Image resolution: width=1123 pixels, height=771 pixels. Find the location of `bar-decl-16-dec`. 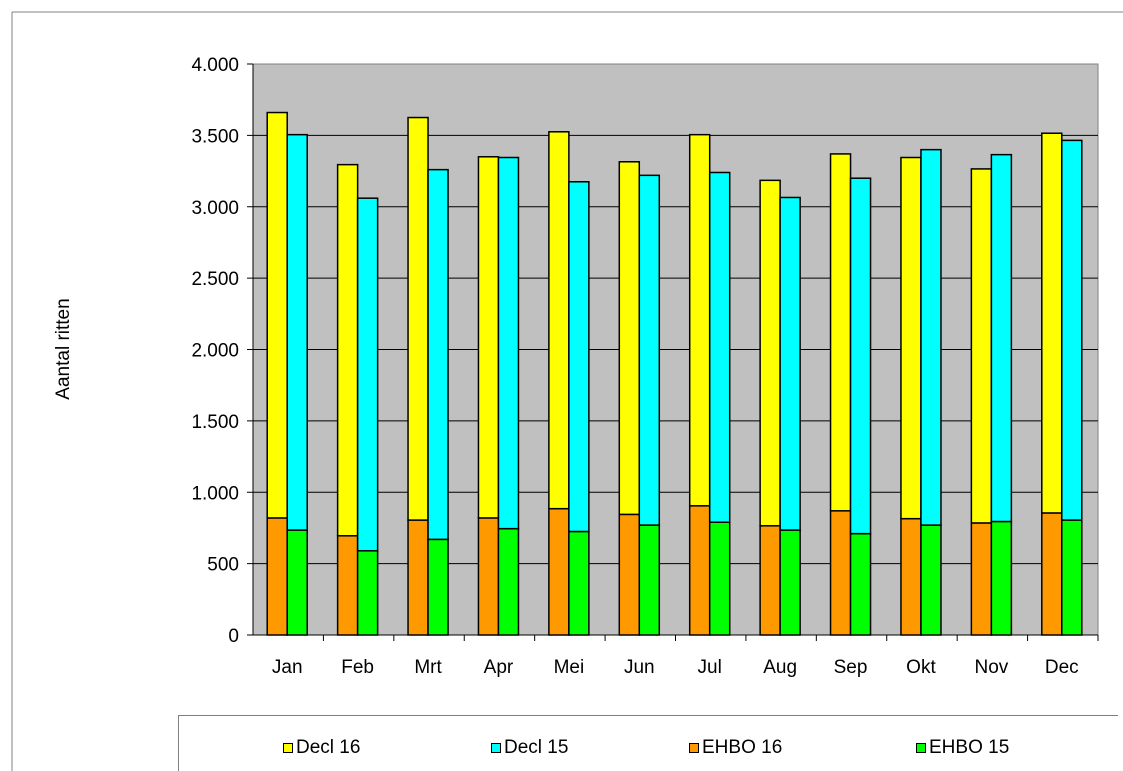

bar-decl-16-dec is located at coordinates (1052, 323).